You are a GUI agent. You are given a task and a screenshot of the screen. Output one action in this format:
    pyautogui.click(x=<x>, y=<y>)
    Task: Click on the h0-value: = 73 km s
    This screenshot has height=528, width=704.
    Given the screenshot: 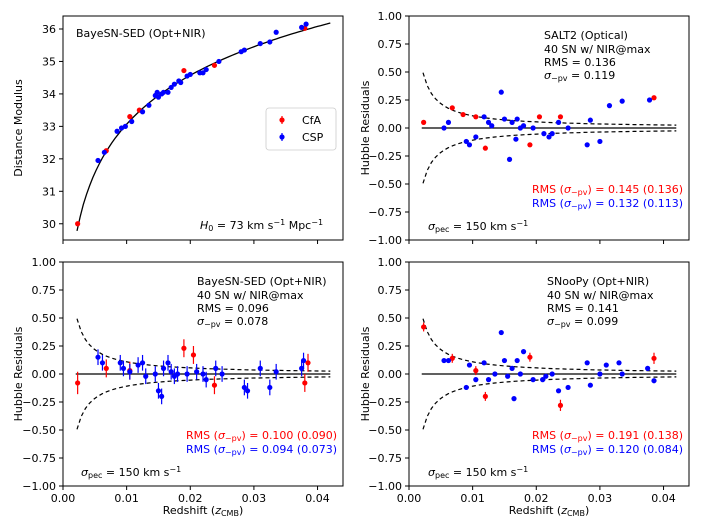 What is the action you would take?
    pyautogui.click(x=243, y=225)
    